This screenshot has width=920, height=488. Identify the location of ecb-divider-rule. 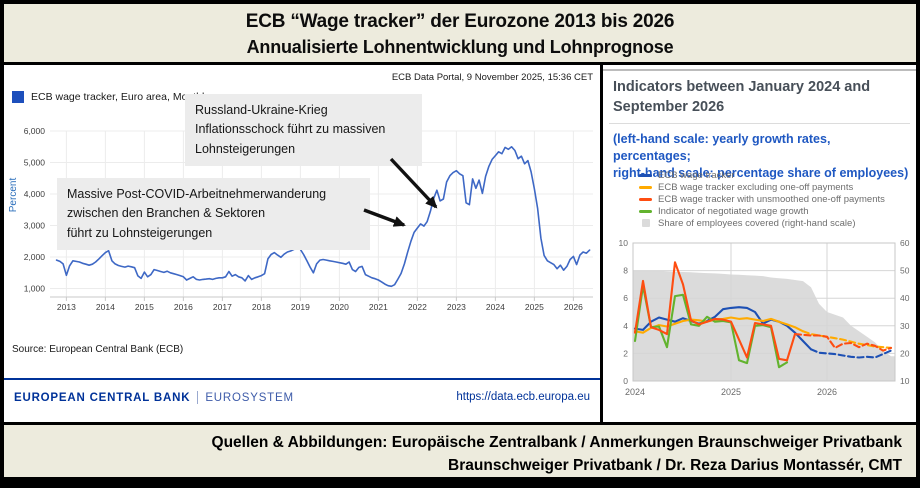
(302, 379).